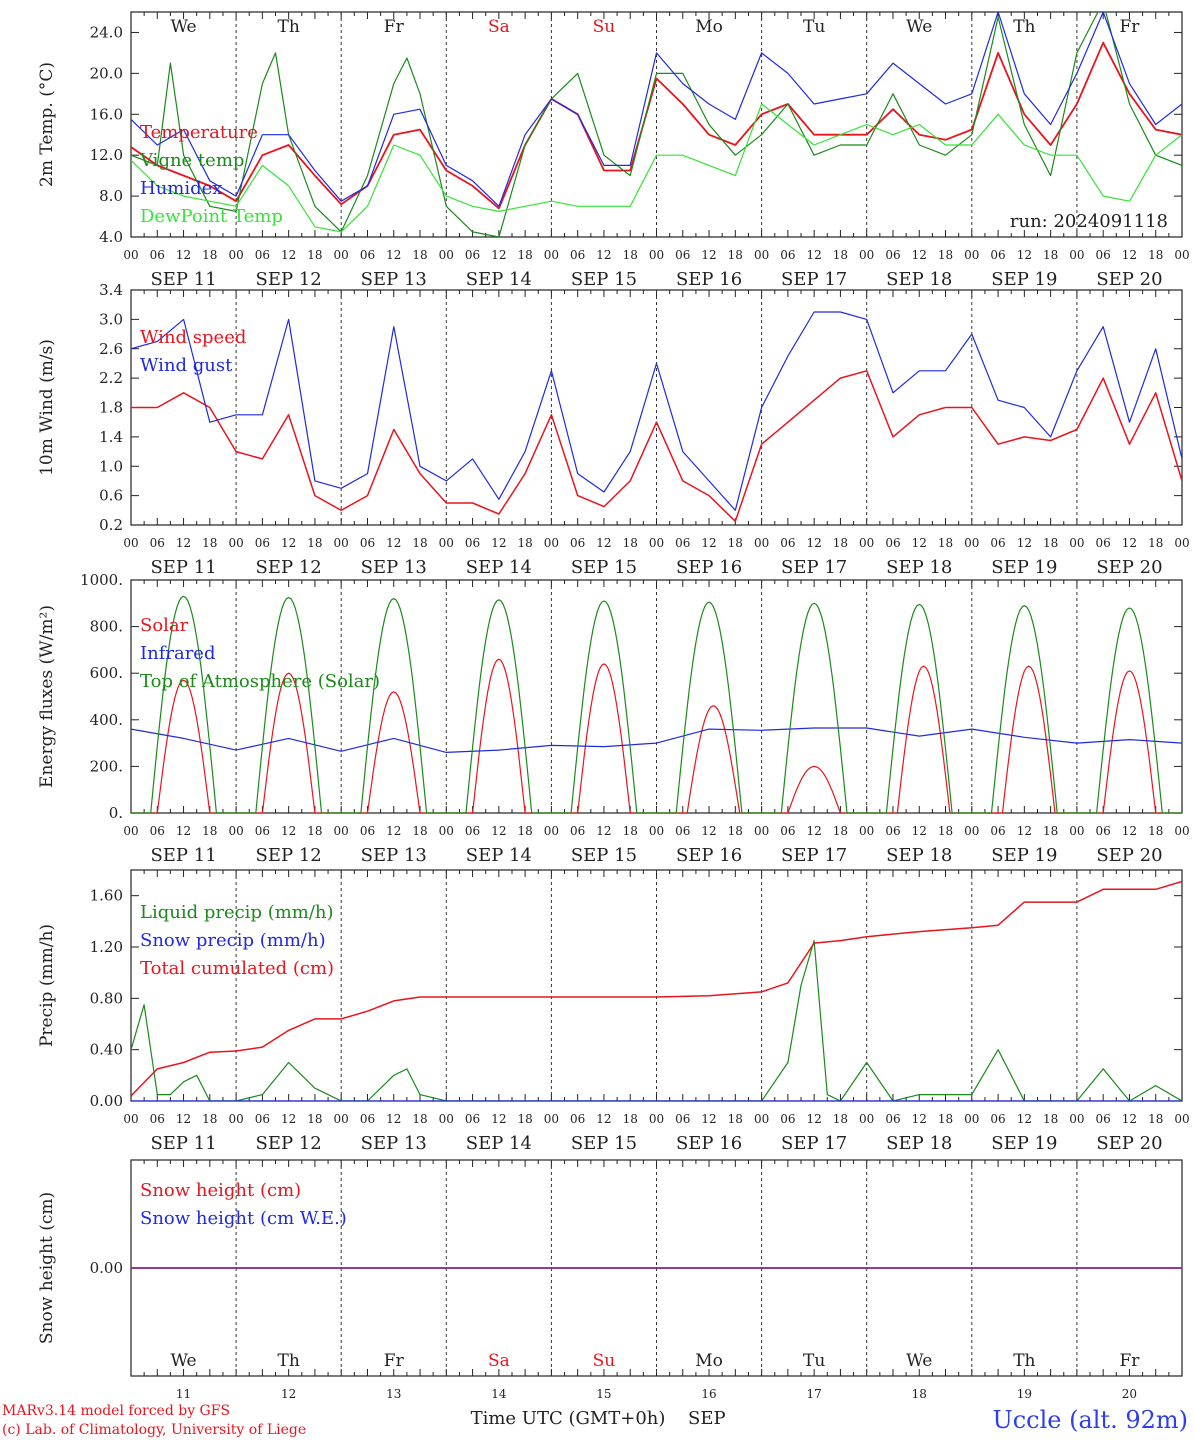 The width and height of the screenshot is (1194, 1440). What do you see at coordinates (111, 437) in the screenshot?
I see `ytick-label: 1.4` at bounding box center [111, 437].